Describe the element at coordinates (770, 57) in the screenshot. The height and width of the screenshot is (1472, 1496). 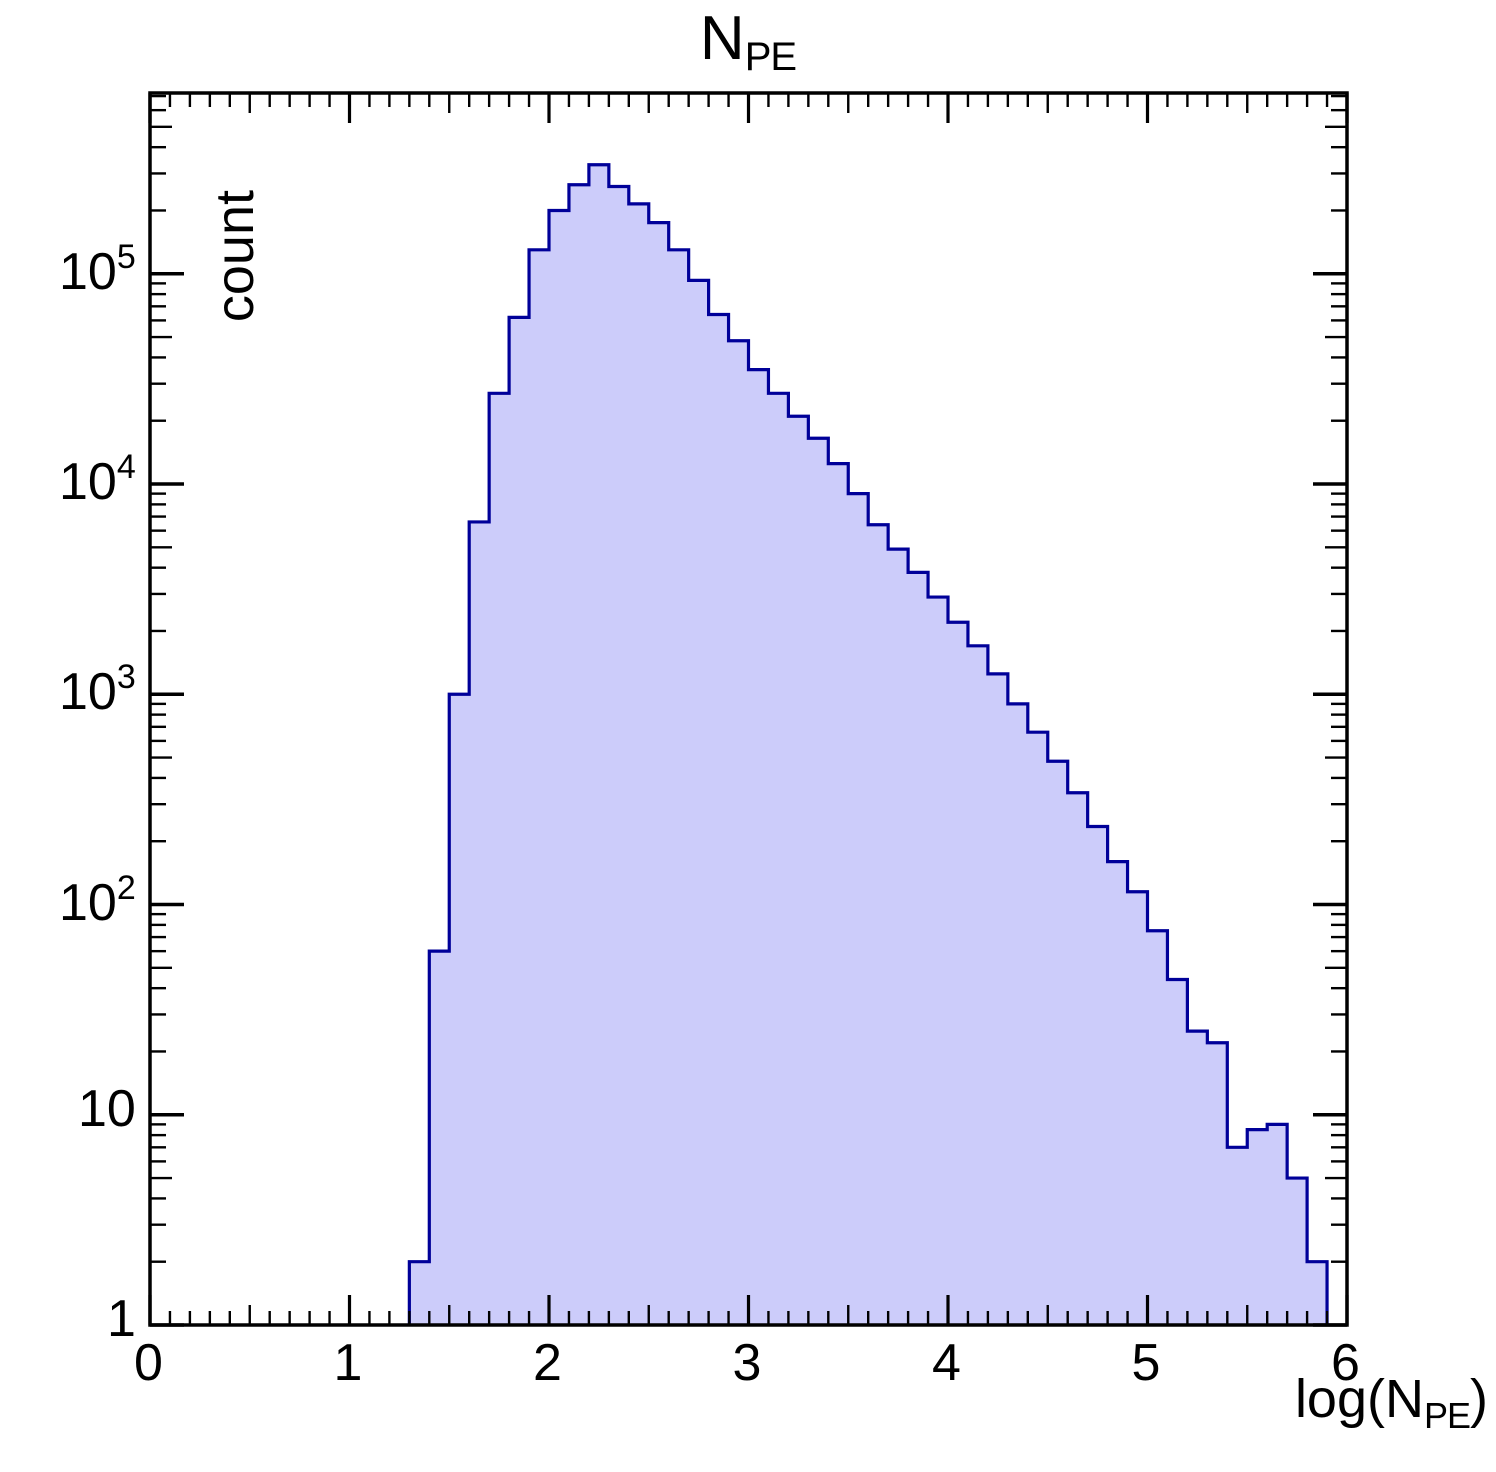
I see `title-subscript: PE` at that location.